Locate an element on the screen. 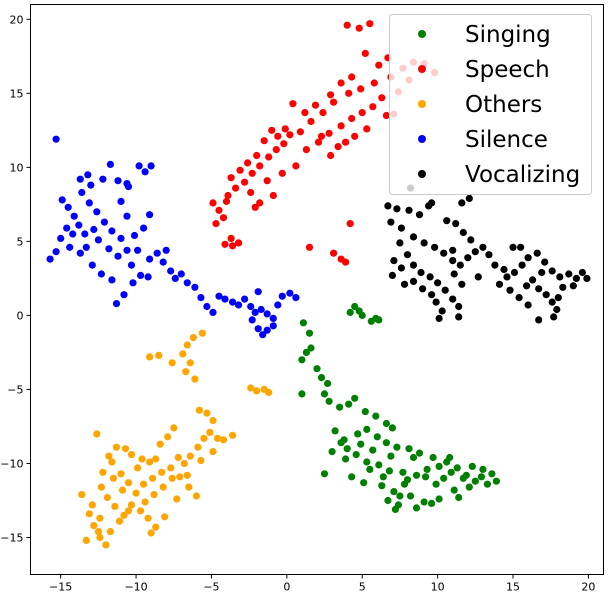 Image resolution: width=608 pixels, height=592 pixels. x-tick-label: 0 is located at coordinates (286, 586).